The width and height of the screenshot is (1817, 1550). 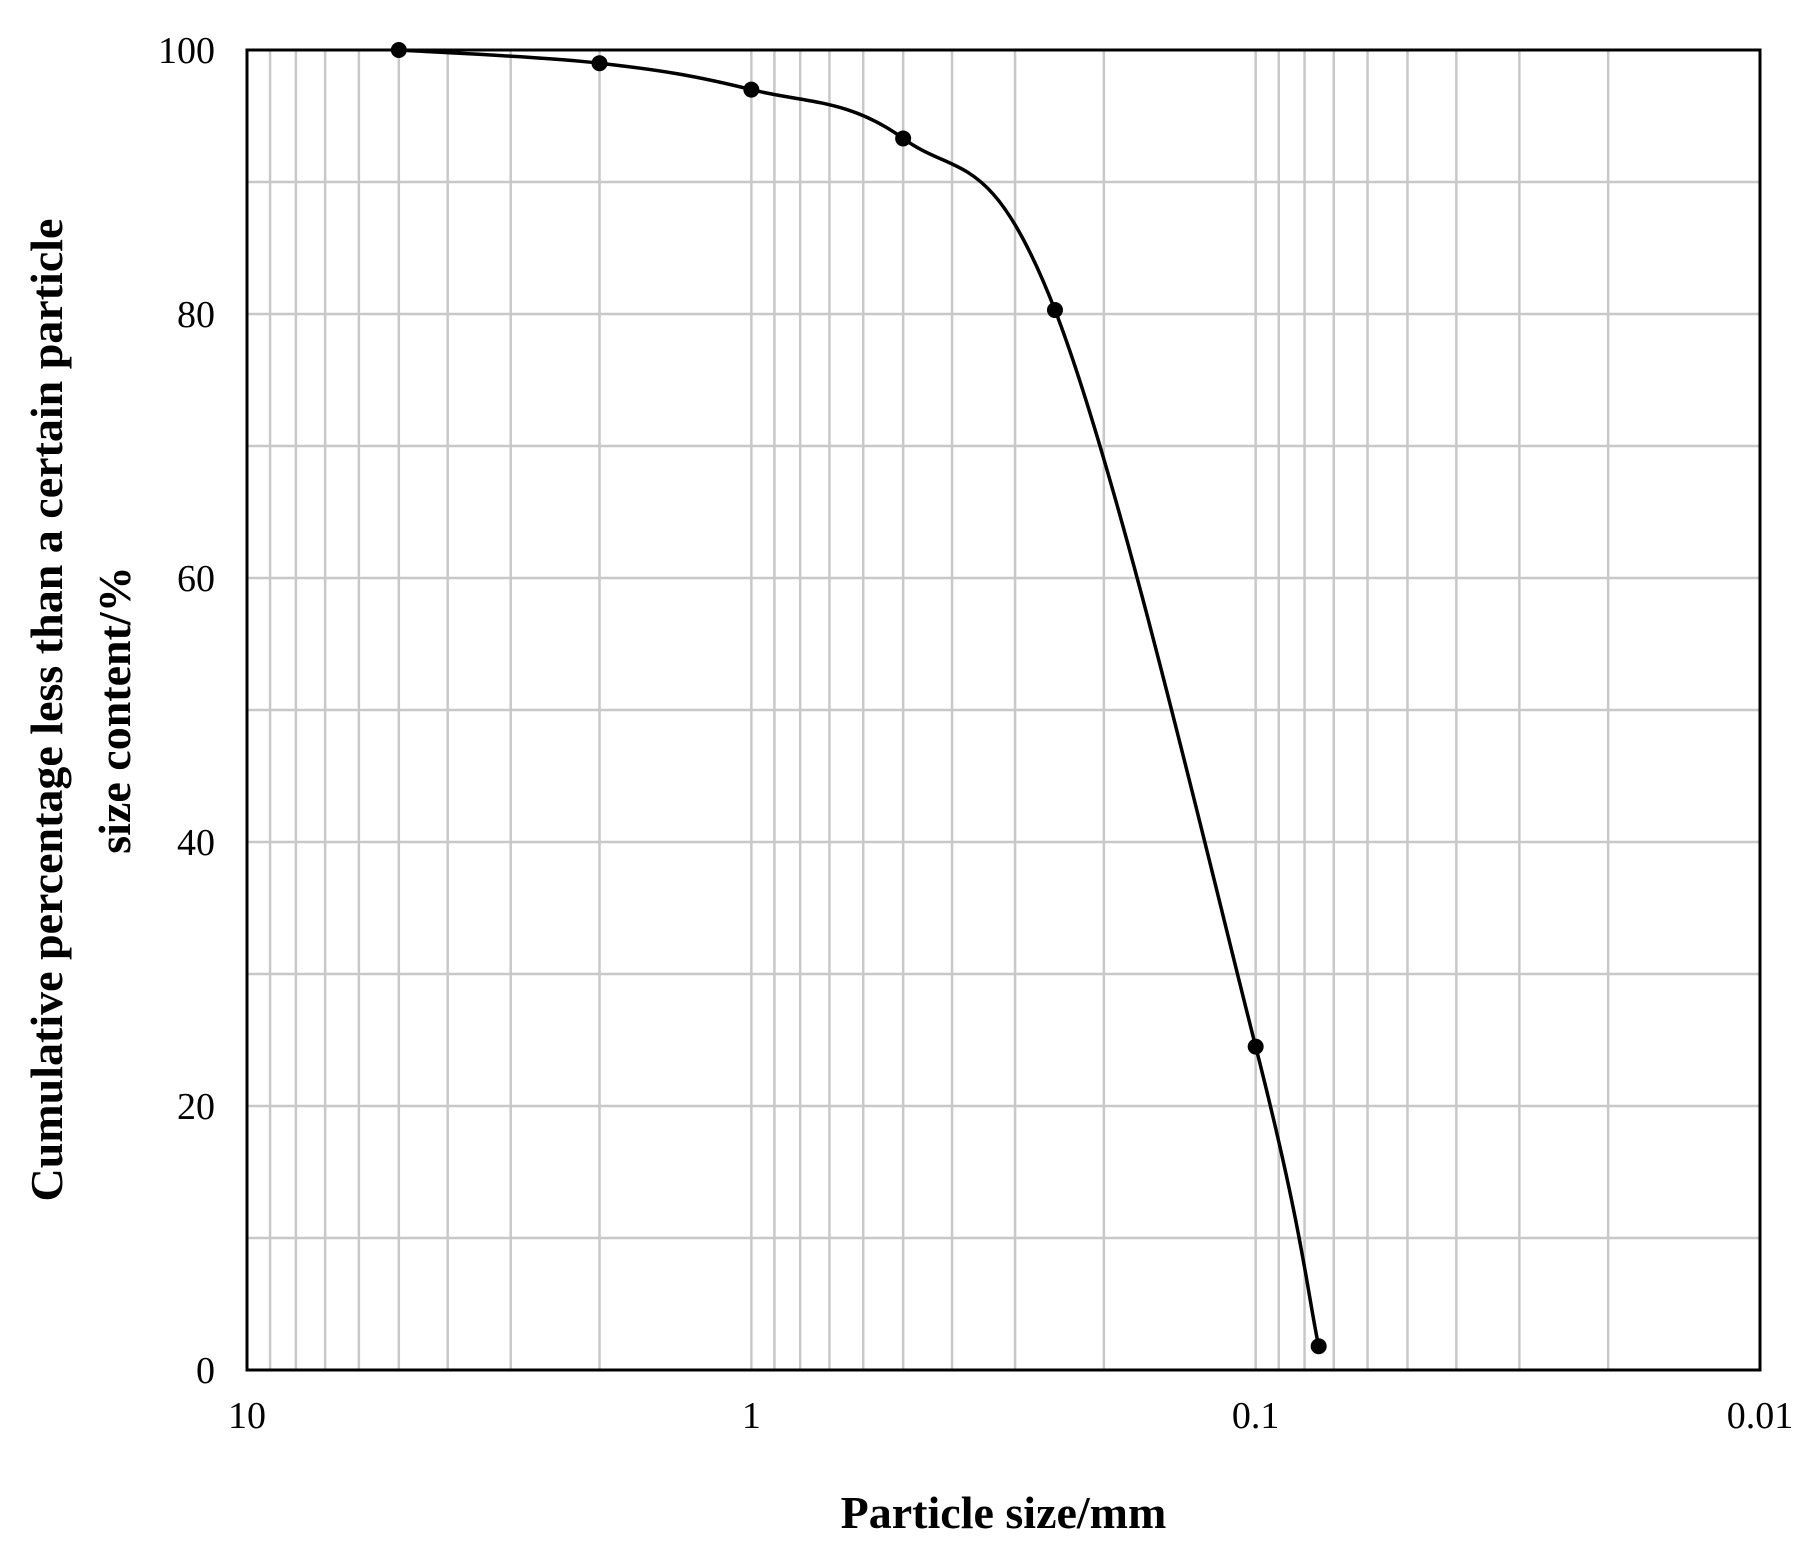 I want to click on x-tick-label: 0.01, so click(x=1760, y=1416).